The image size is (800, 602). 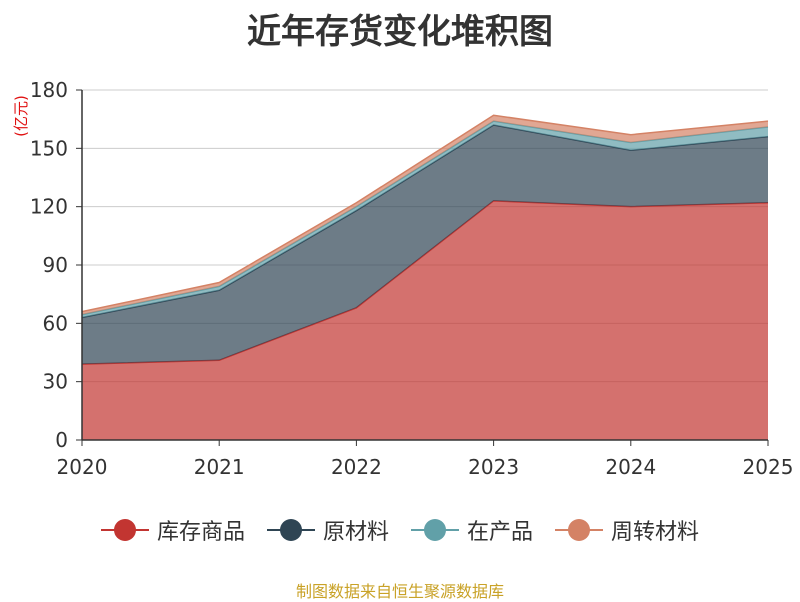 I want to click on y-tick-label: 60, so click(x=55, y=323).